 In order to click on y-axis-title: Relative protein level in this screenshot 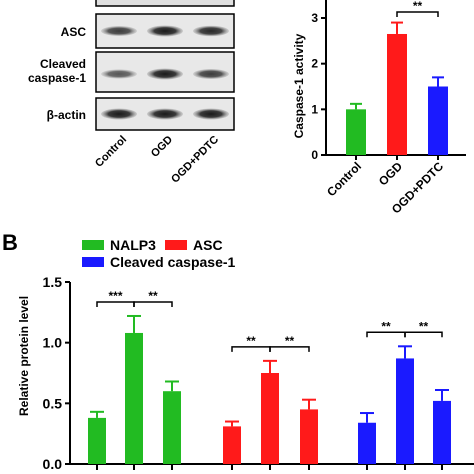, I will do `click(24, 356)`.